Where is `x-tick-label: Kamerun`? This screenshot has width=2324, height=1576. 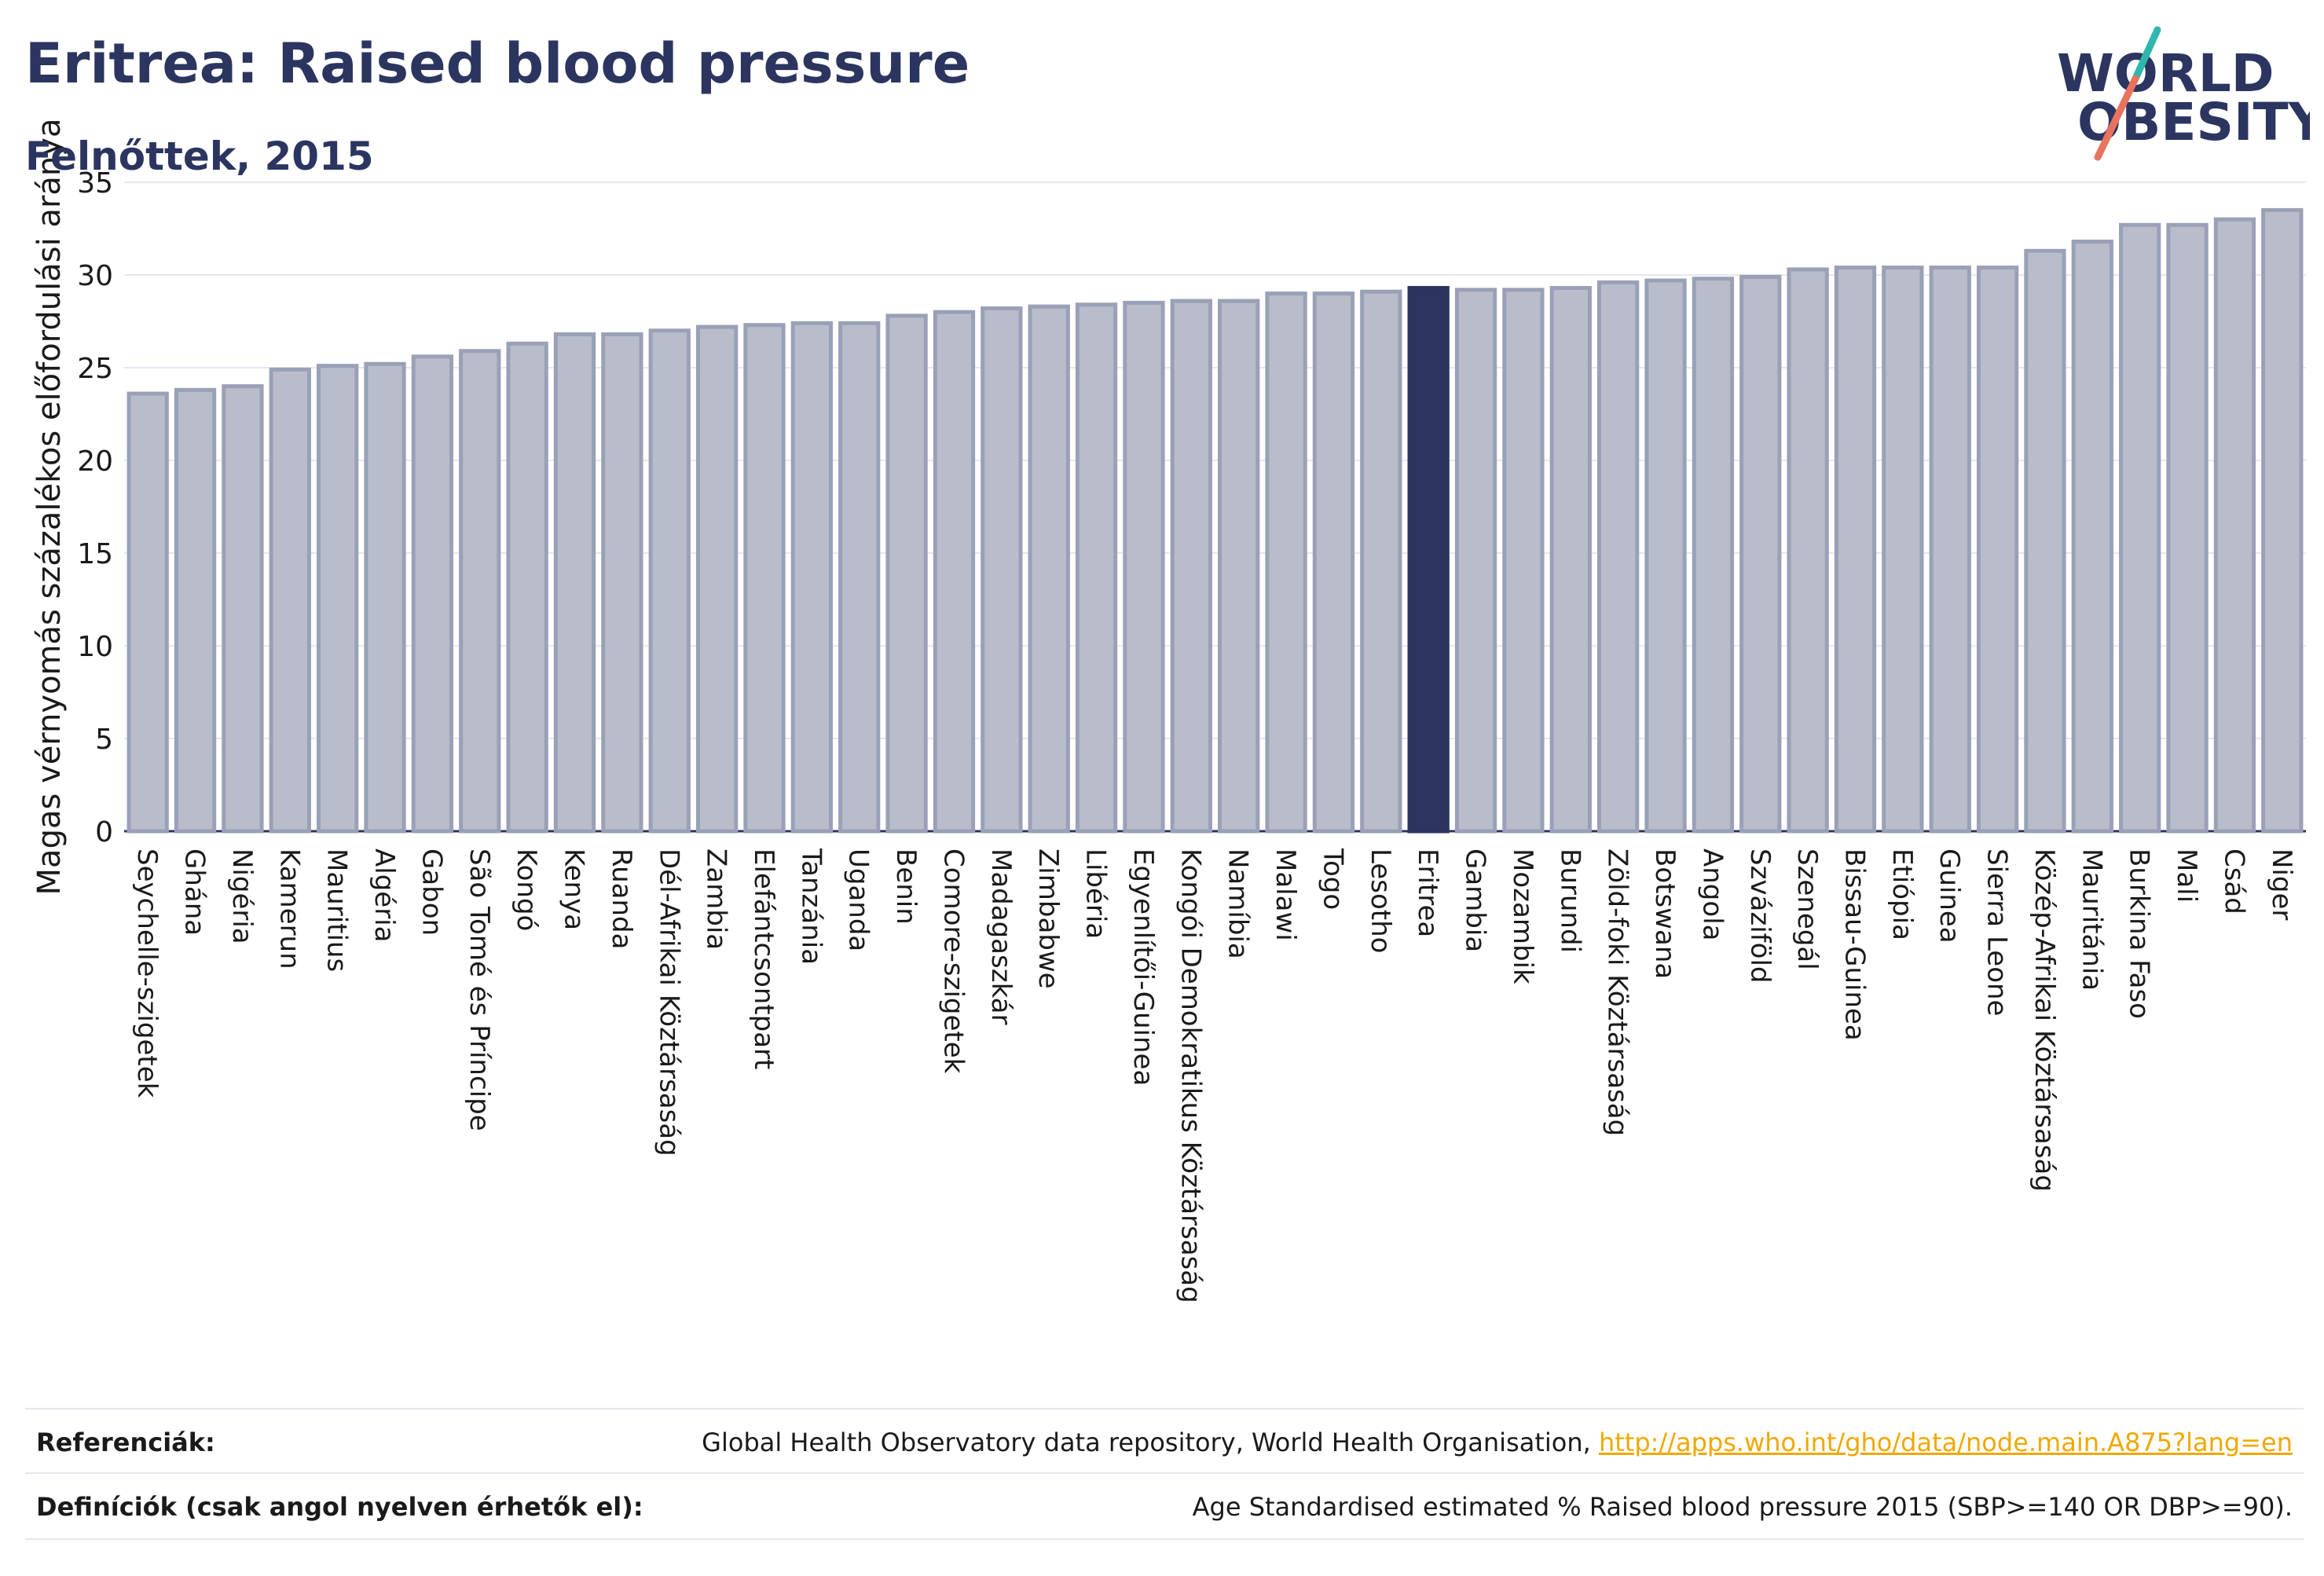
x-tick-label: Kamerun is located at coordinates (289, 908).